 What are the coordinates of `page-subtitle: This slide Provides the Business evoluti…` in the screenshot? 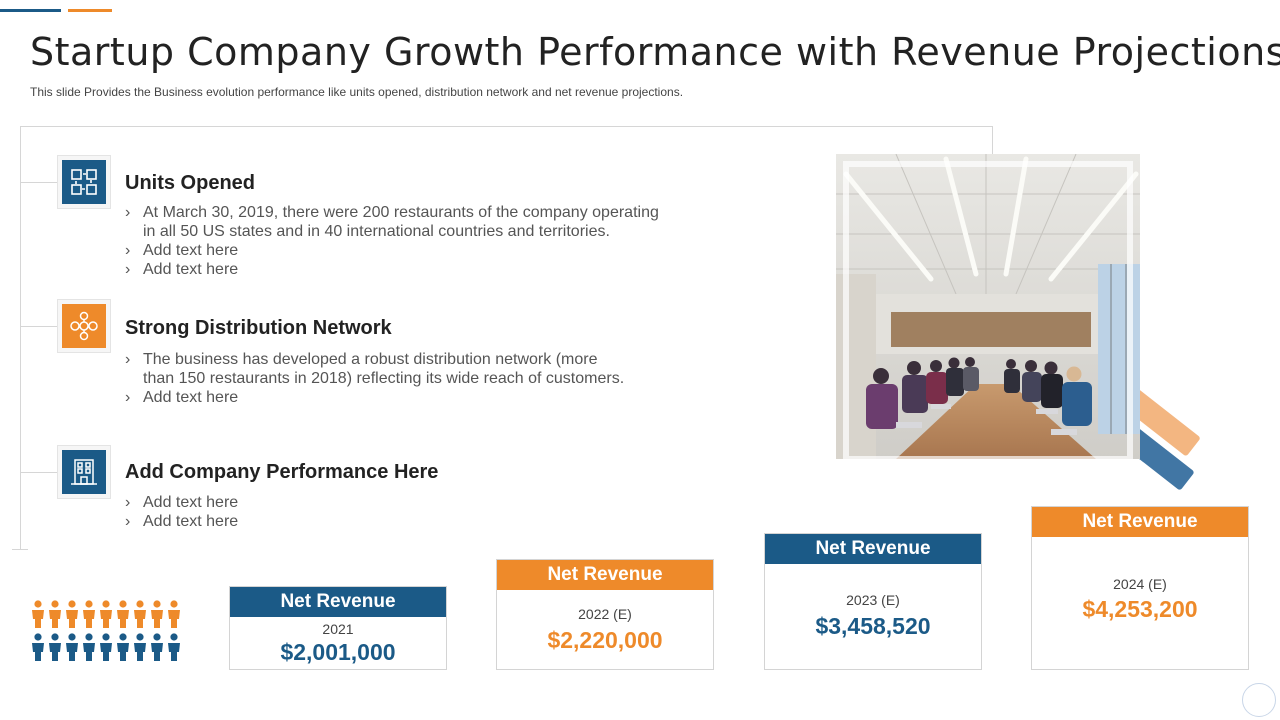 It's located at (357, 92).